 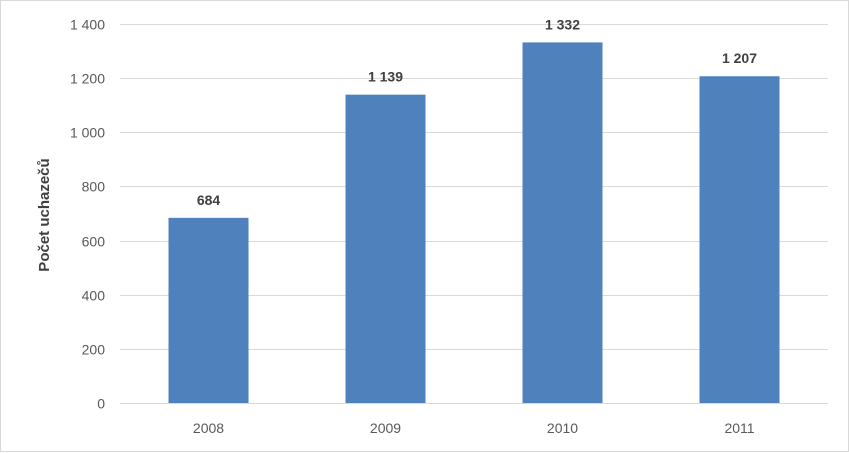 What do you see at coordinates (739, 428) in the screenshot?
I see `x-tick-label: 2011` at bounding box center [739, 428].